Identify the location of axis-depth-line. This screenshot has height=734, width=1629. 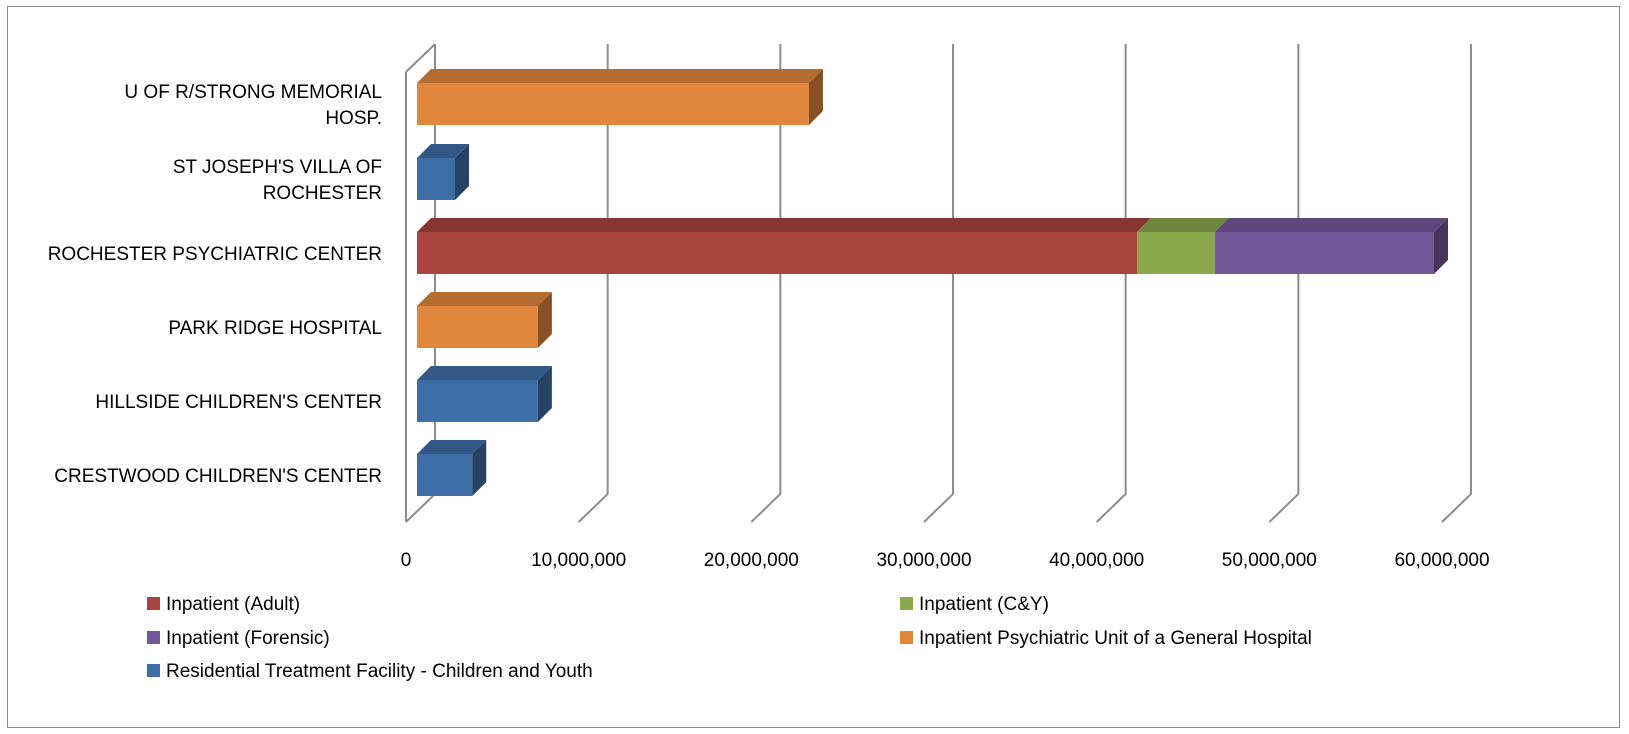
(420, 58).